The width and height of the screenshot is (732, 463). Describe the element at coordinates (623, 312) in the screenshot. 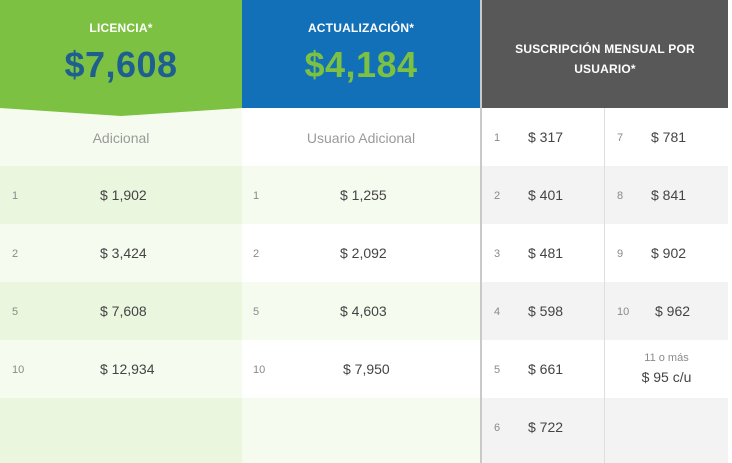

I see `suscripcion-qty: 10` at that location.